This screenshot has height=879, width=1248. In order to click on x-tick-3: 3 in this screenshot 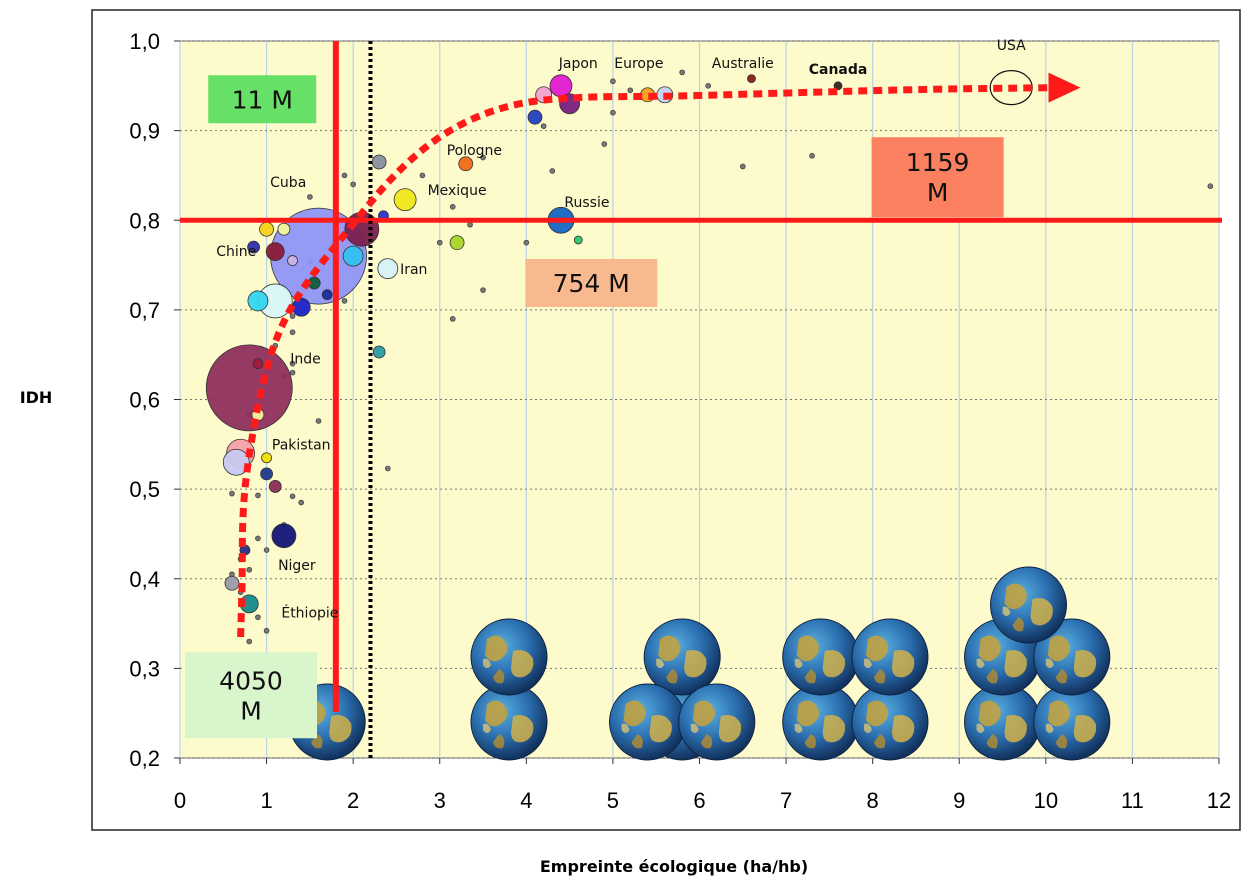, I will do `click(440, 800)`.